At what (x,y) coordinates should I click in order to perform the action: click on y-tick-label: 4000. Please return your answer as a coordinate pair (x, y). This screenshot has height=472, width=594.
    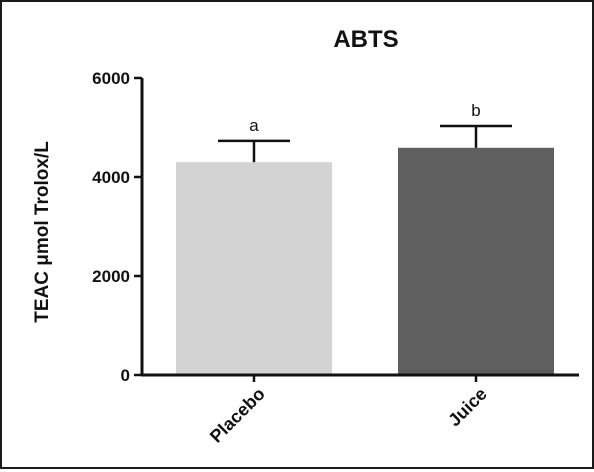
    Looking at the image, I should click on (111, 177).